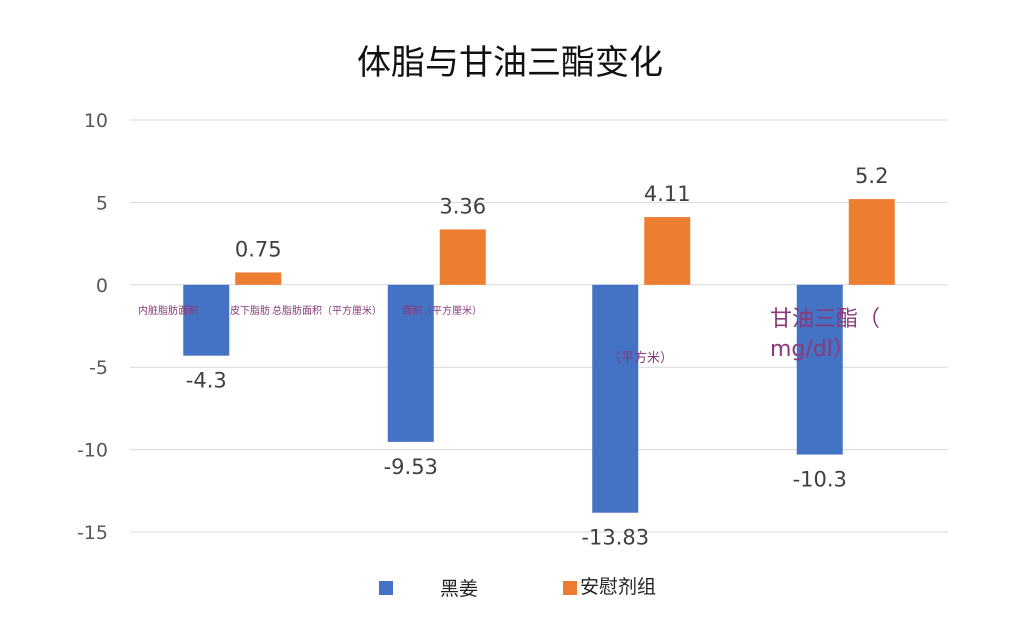 This screenshot has height=624, width=1024. I want to click on y-tick-label: -10, so click(92, 451).